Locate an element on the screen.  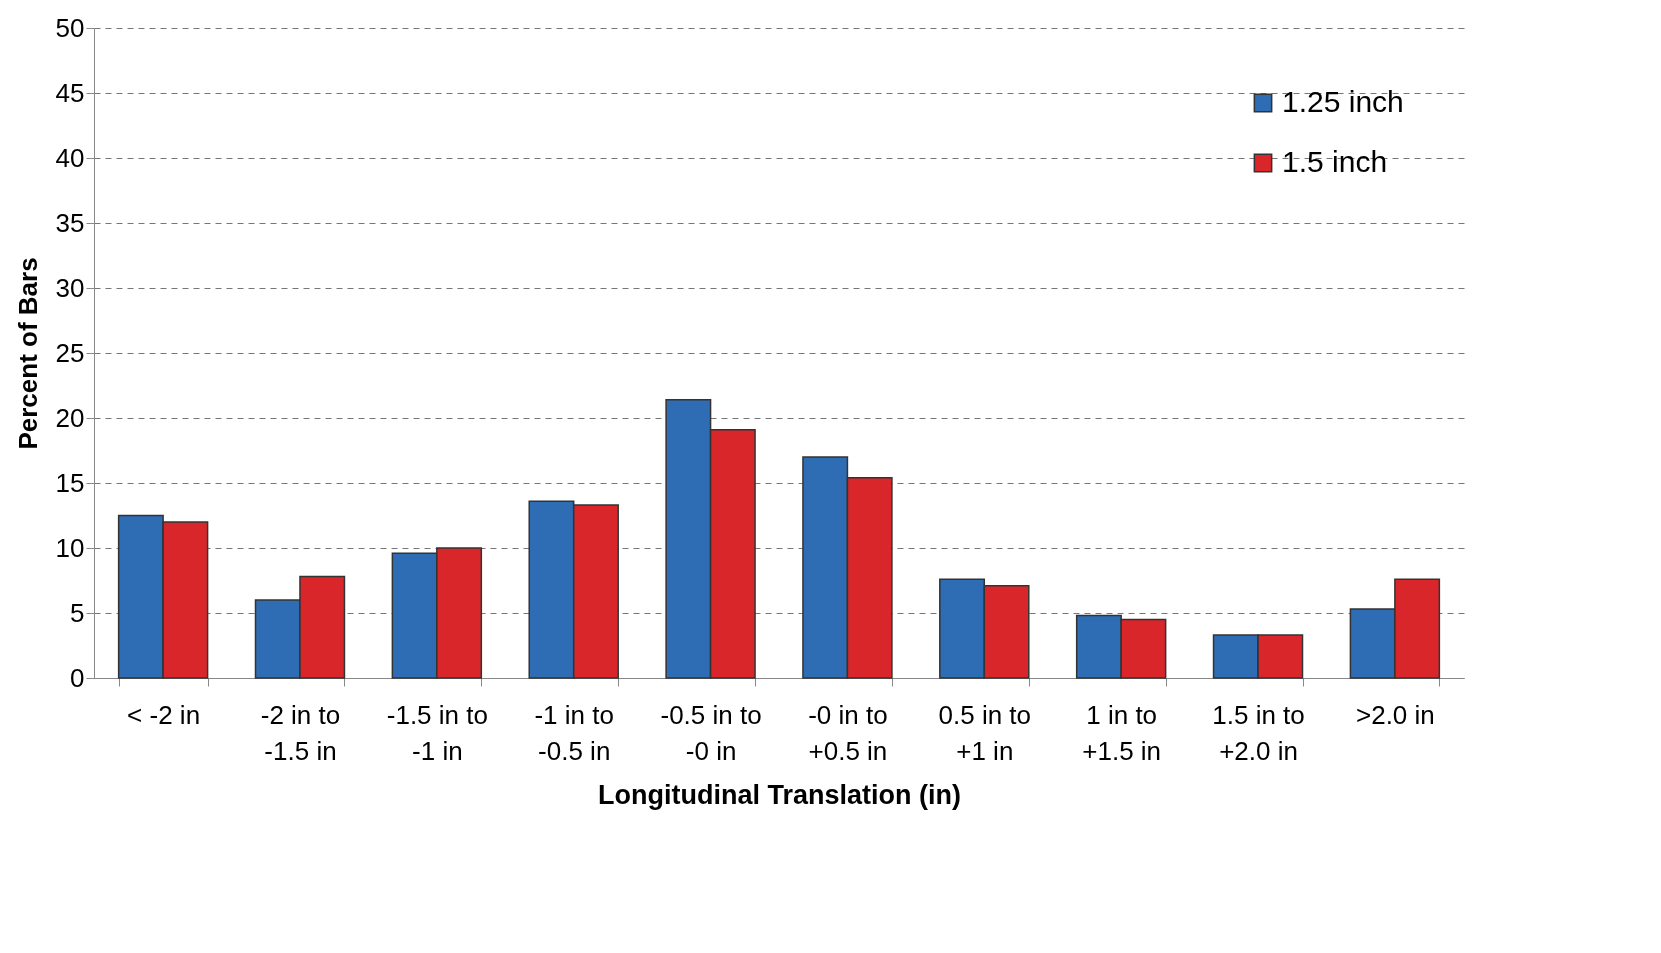
x-tick-label: < -2 in is located at coordinates (164, 714).